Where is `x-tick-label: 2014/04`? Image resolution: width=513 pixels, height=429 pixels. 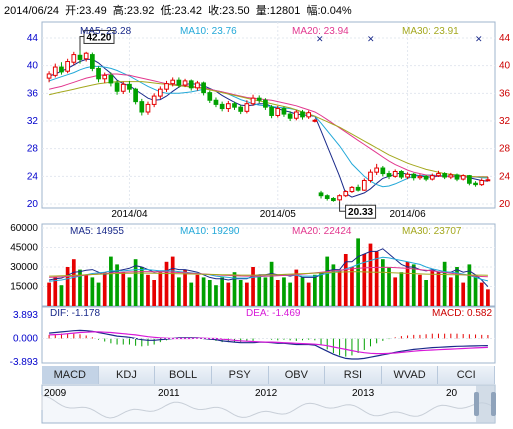 x-tick-label: 2014/04 is located at coordinates (129, 214).